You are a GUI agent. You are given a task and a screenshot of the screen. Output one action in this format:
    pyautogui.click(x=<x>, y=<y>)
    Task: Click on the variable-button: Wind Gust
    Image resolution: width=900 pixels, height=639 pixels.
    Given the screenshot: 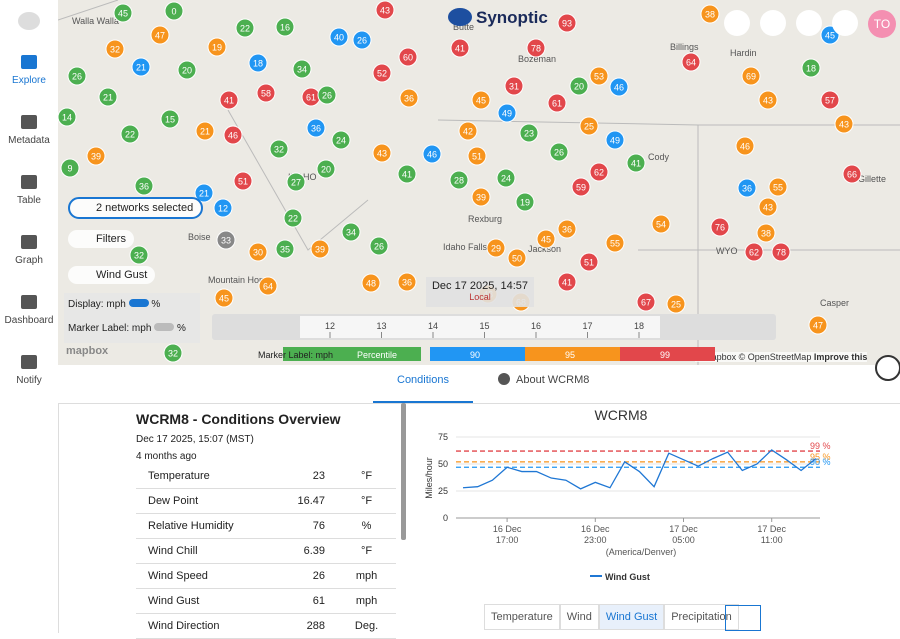 What is the action you would take?
    pyautogui.click(x=631, y=617)
    